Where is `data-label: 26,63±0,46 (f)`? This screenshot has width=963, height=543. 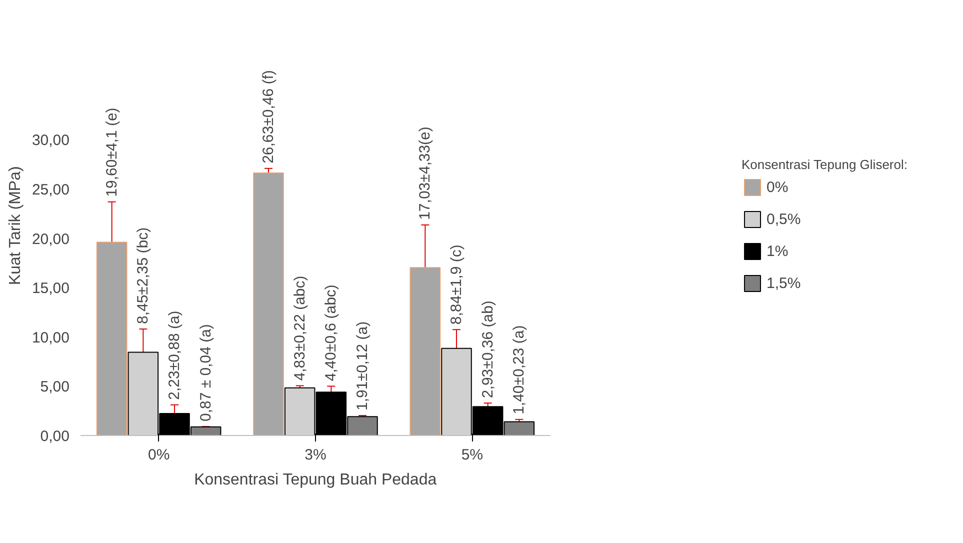
data-label: 26,63±0,46 (f) is located at coordinates (268, 117).